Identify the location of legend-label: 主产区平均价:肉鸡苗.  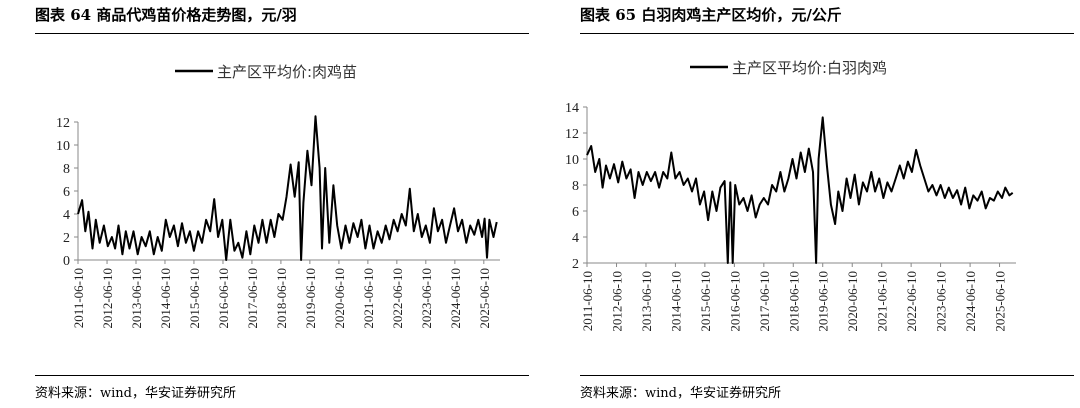
(287, 72).